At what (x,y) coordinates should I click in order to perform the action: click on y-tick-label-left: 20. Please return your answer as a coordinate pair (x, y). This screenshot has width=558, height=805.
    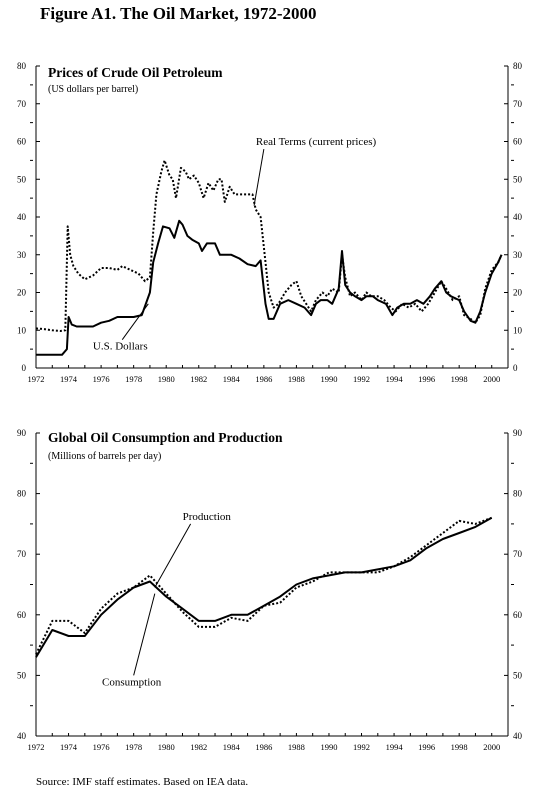
    Looking at the image, I should click on (22, 293).